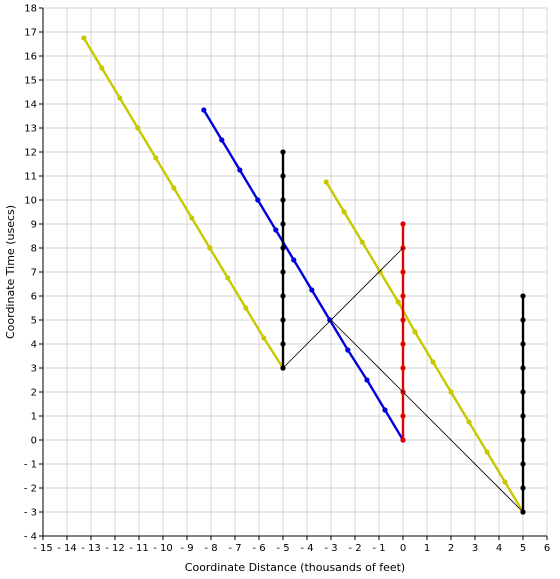 The width and height of the screenshot is (560, 579). I want to click on y-tick-label: 0, so click(34, 441).